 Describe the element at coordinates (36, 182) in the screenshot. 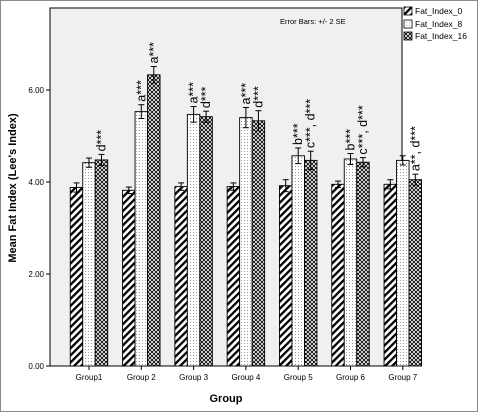

I see `y-tick-label: 4.00` at that location.